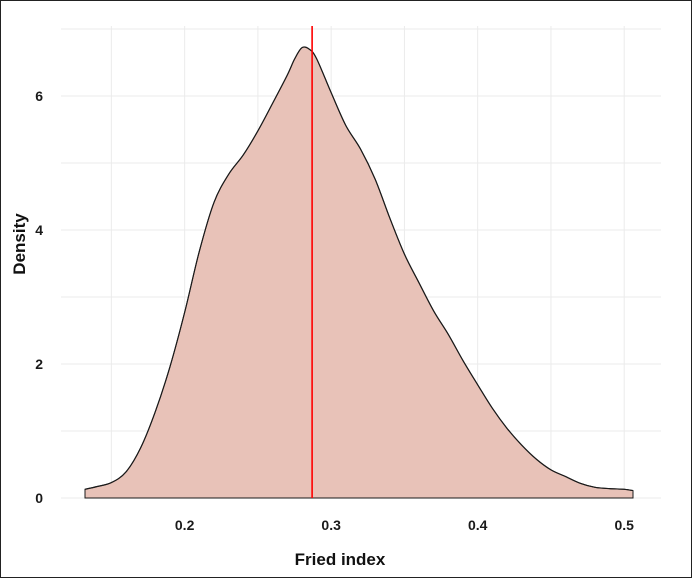 Image resolution: width=692 pixels, height=578 pixels. Describe the element at coordinates (404, 525) in the screenshot. I see `x-axis-ticks: 0.2 0.3 0.4 0.5` at that location.